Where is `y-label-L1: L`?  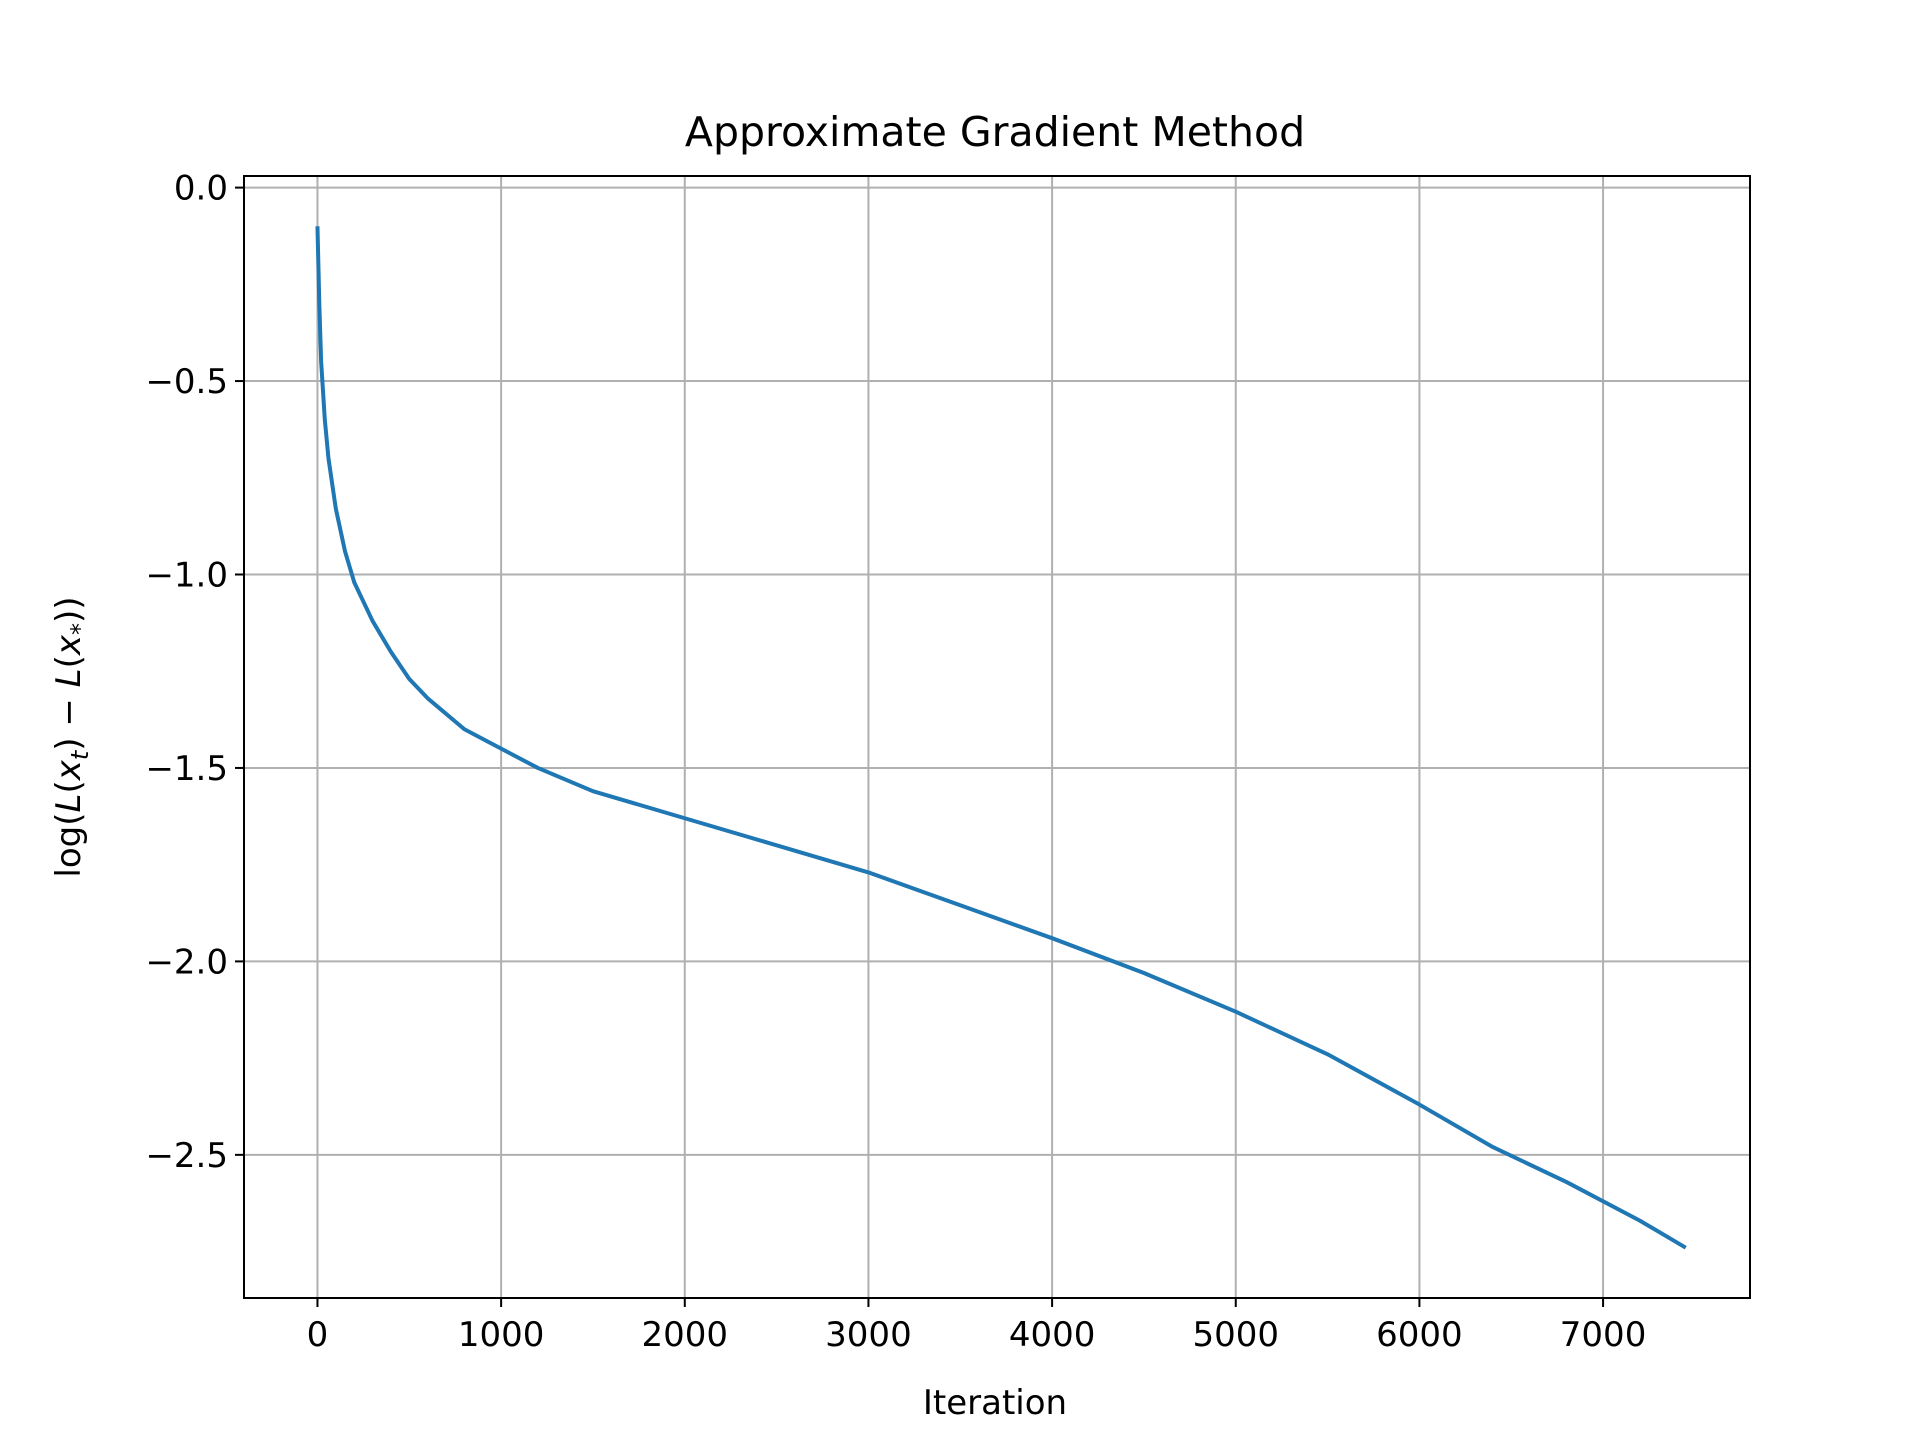
y-label-L1: L is located at coordinates (69, 803).